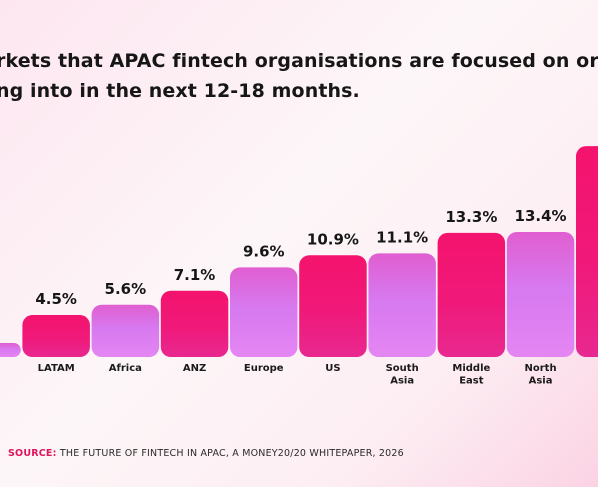 This screenshot has height=487, width=598. What do you see at coordinates (180, 91) in the screenshot?
I see `chart-title-line-2: ng into in the next 12-18 months.` at bounding box center [180, 91].